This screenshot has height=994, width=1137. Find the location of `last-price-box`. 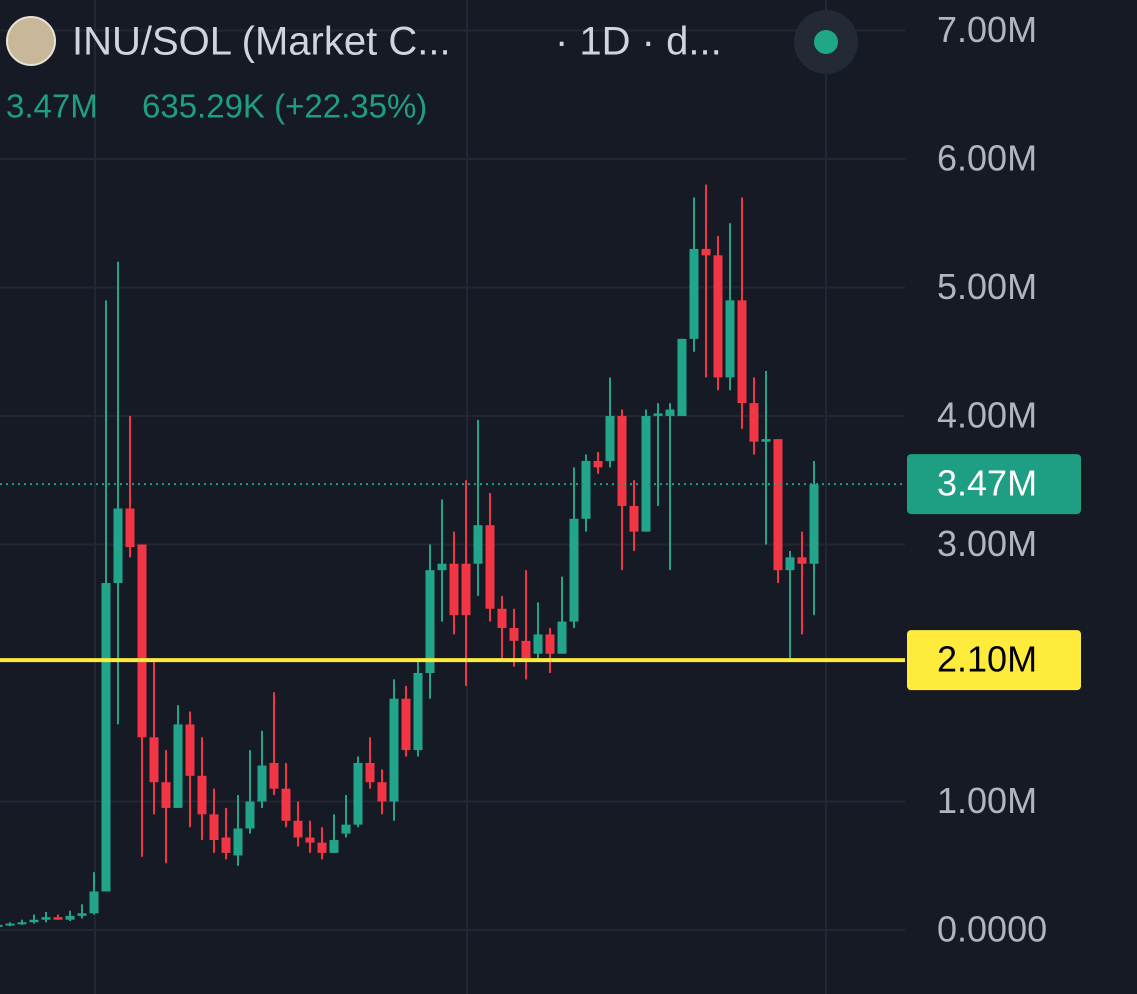

last-price-box is located at coordinates (994, 484).